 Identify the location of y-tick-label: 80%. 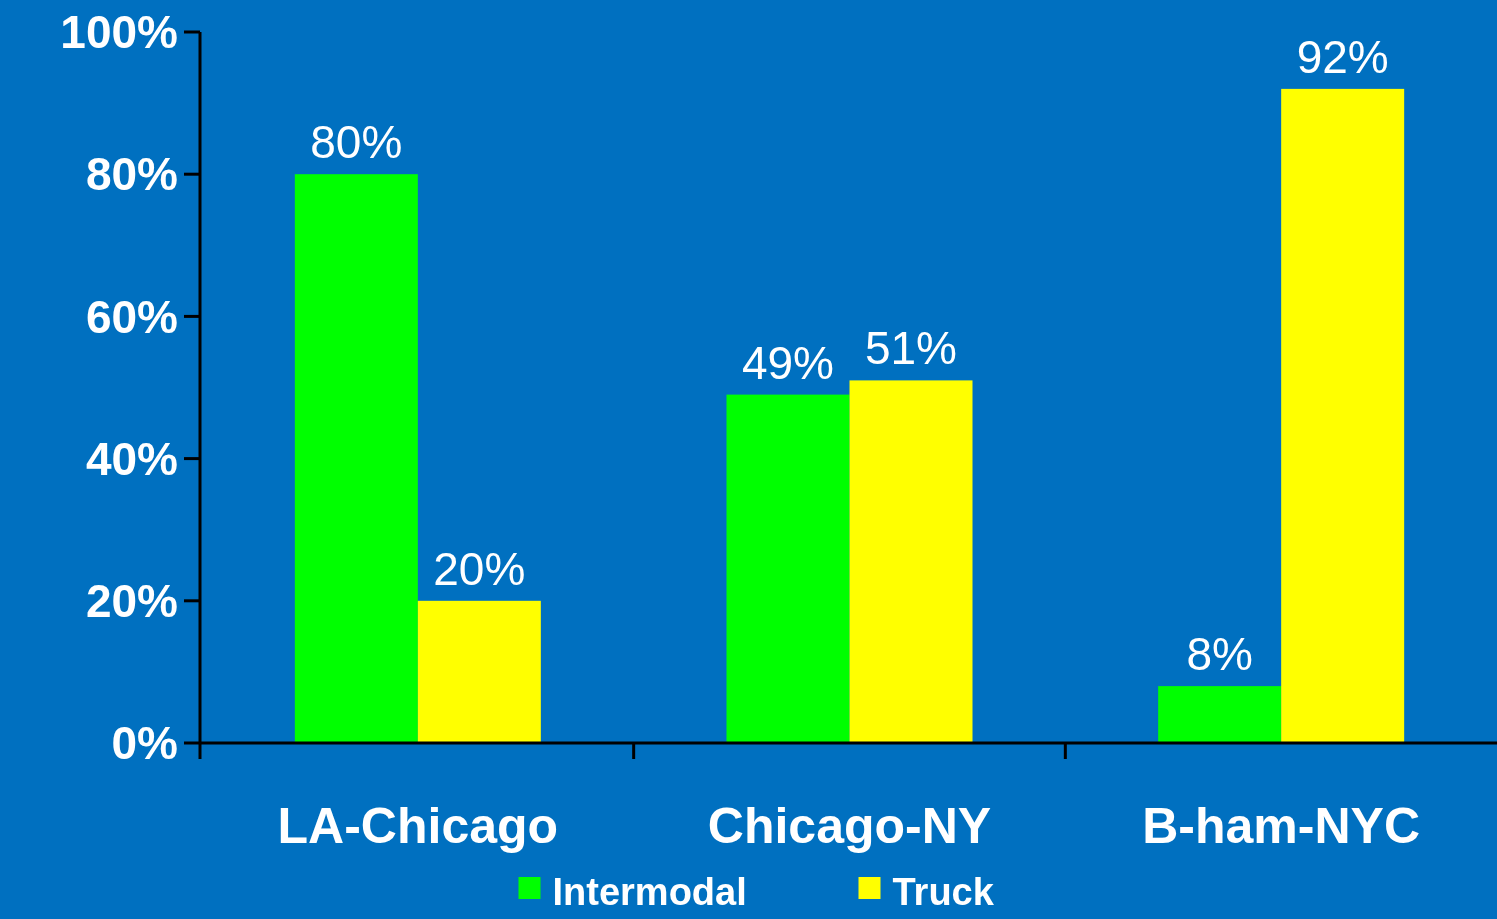
(131, 174).